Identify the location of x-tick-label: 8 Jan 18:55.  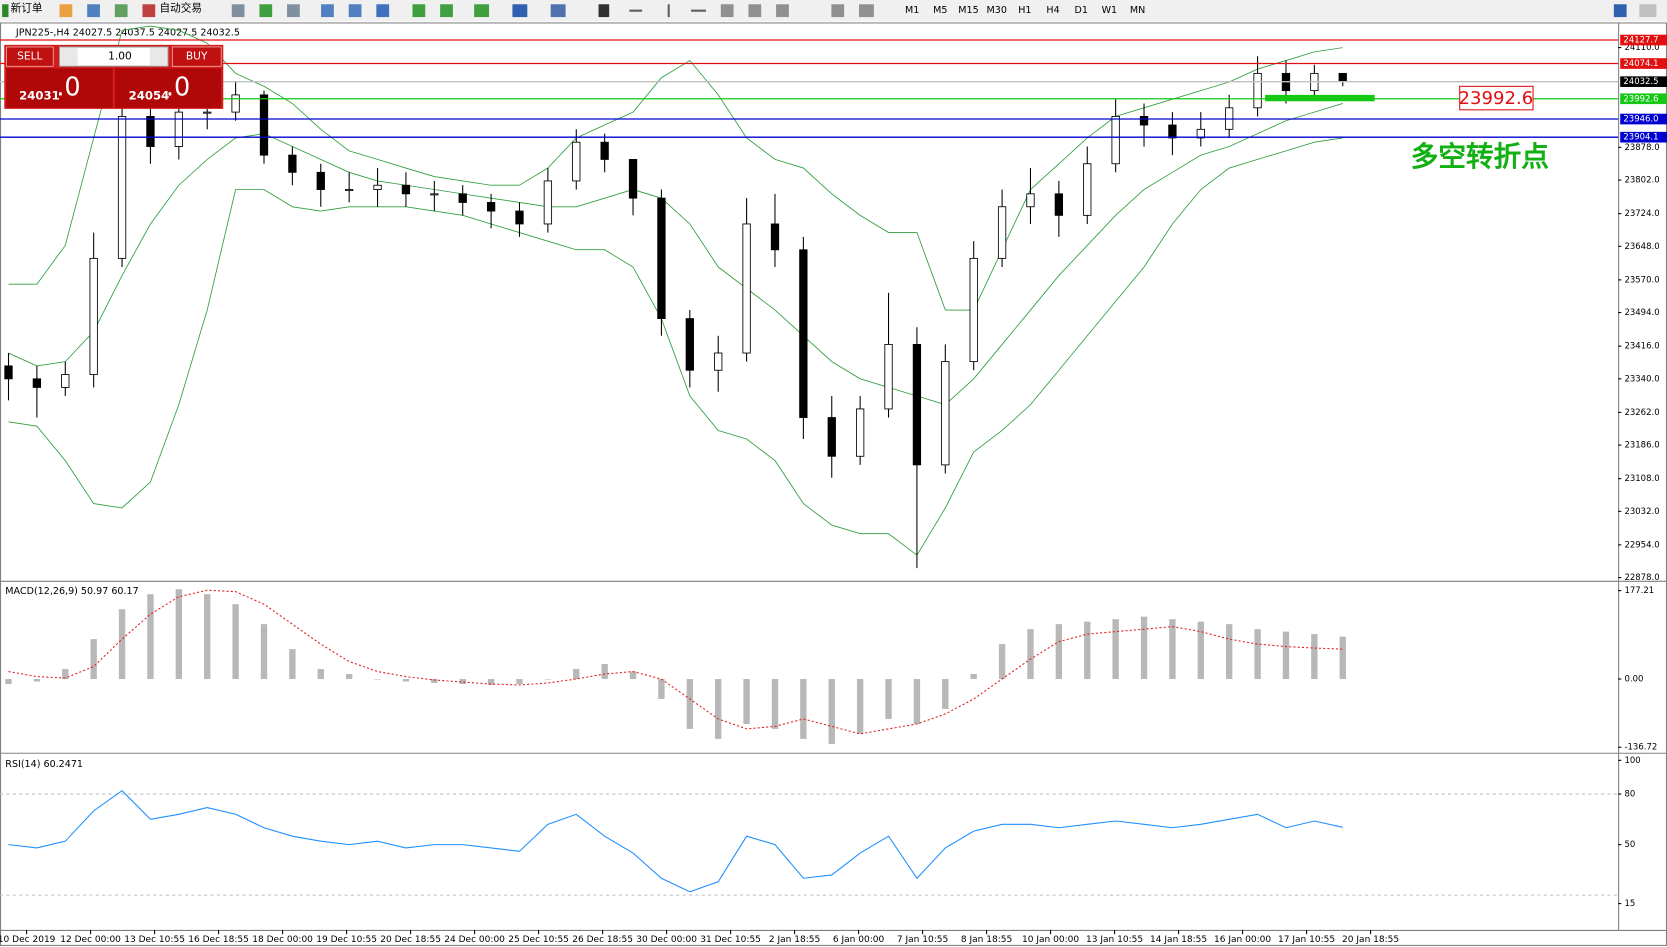
(986, 940).